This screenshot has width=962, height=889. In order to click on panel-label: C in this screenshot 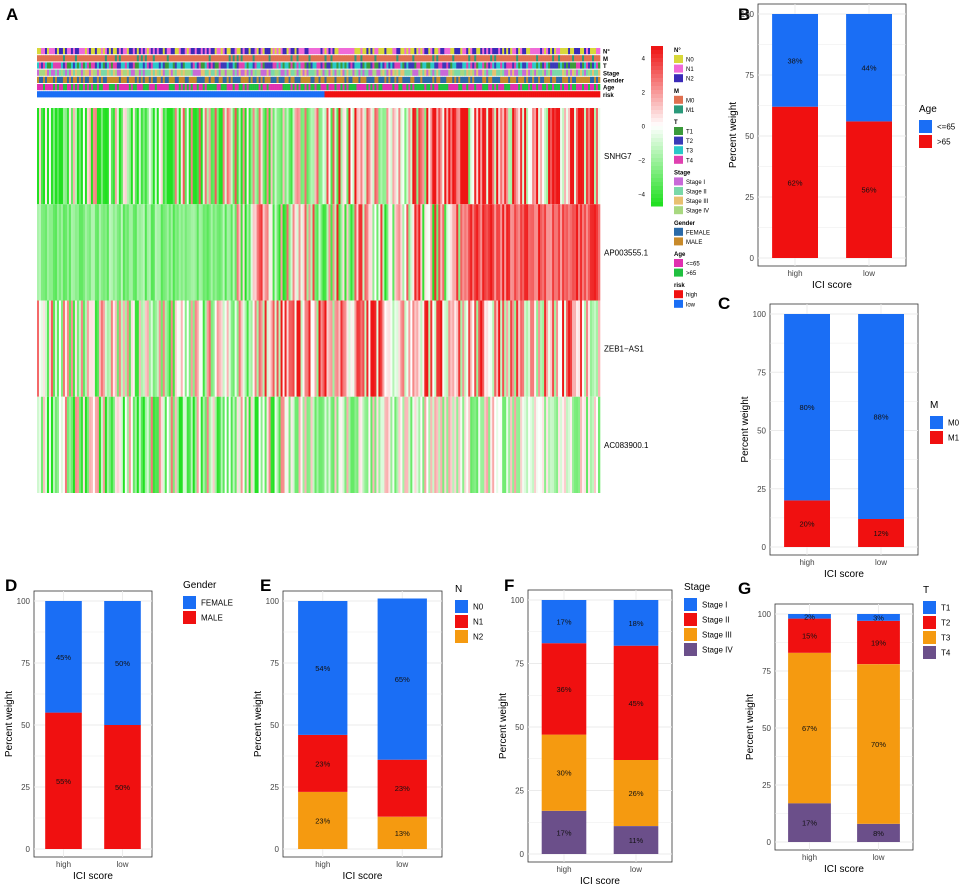, I will do `click(724, 303)`.